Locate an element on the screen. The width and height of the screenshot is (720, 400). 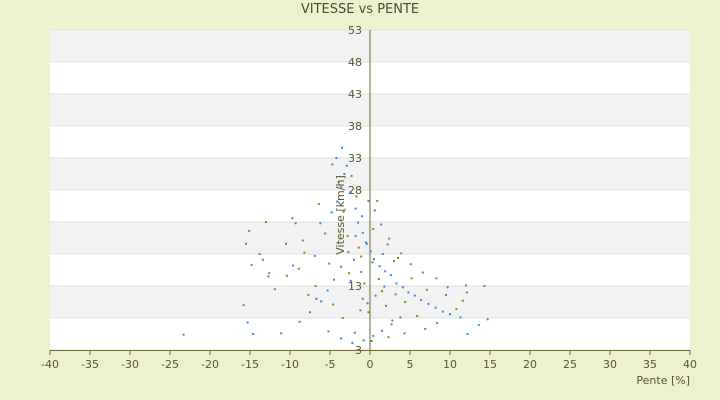
y-tick-label: 33 is located at coordinates (355, 158).